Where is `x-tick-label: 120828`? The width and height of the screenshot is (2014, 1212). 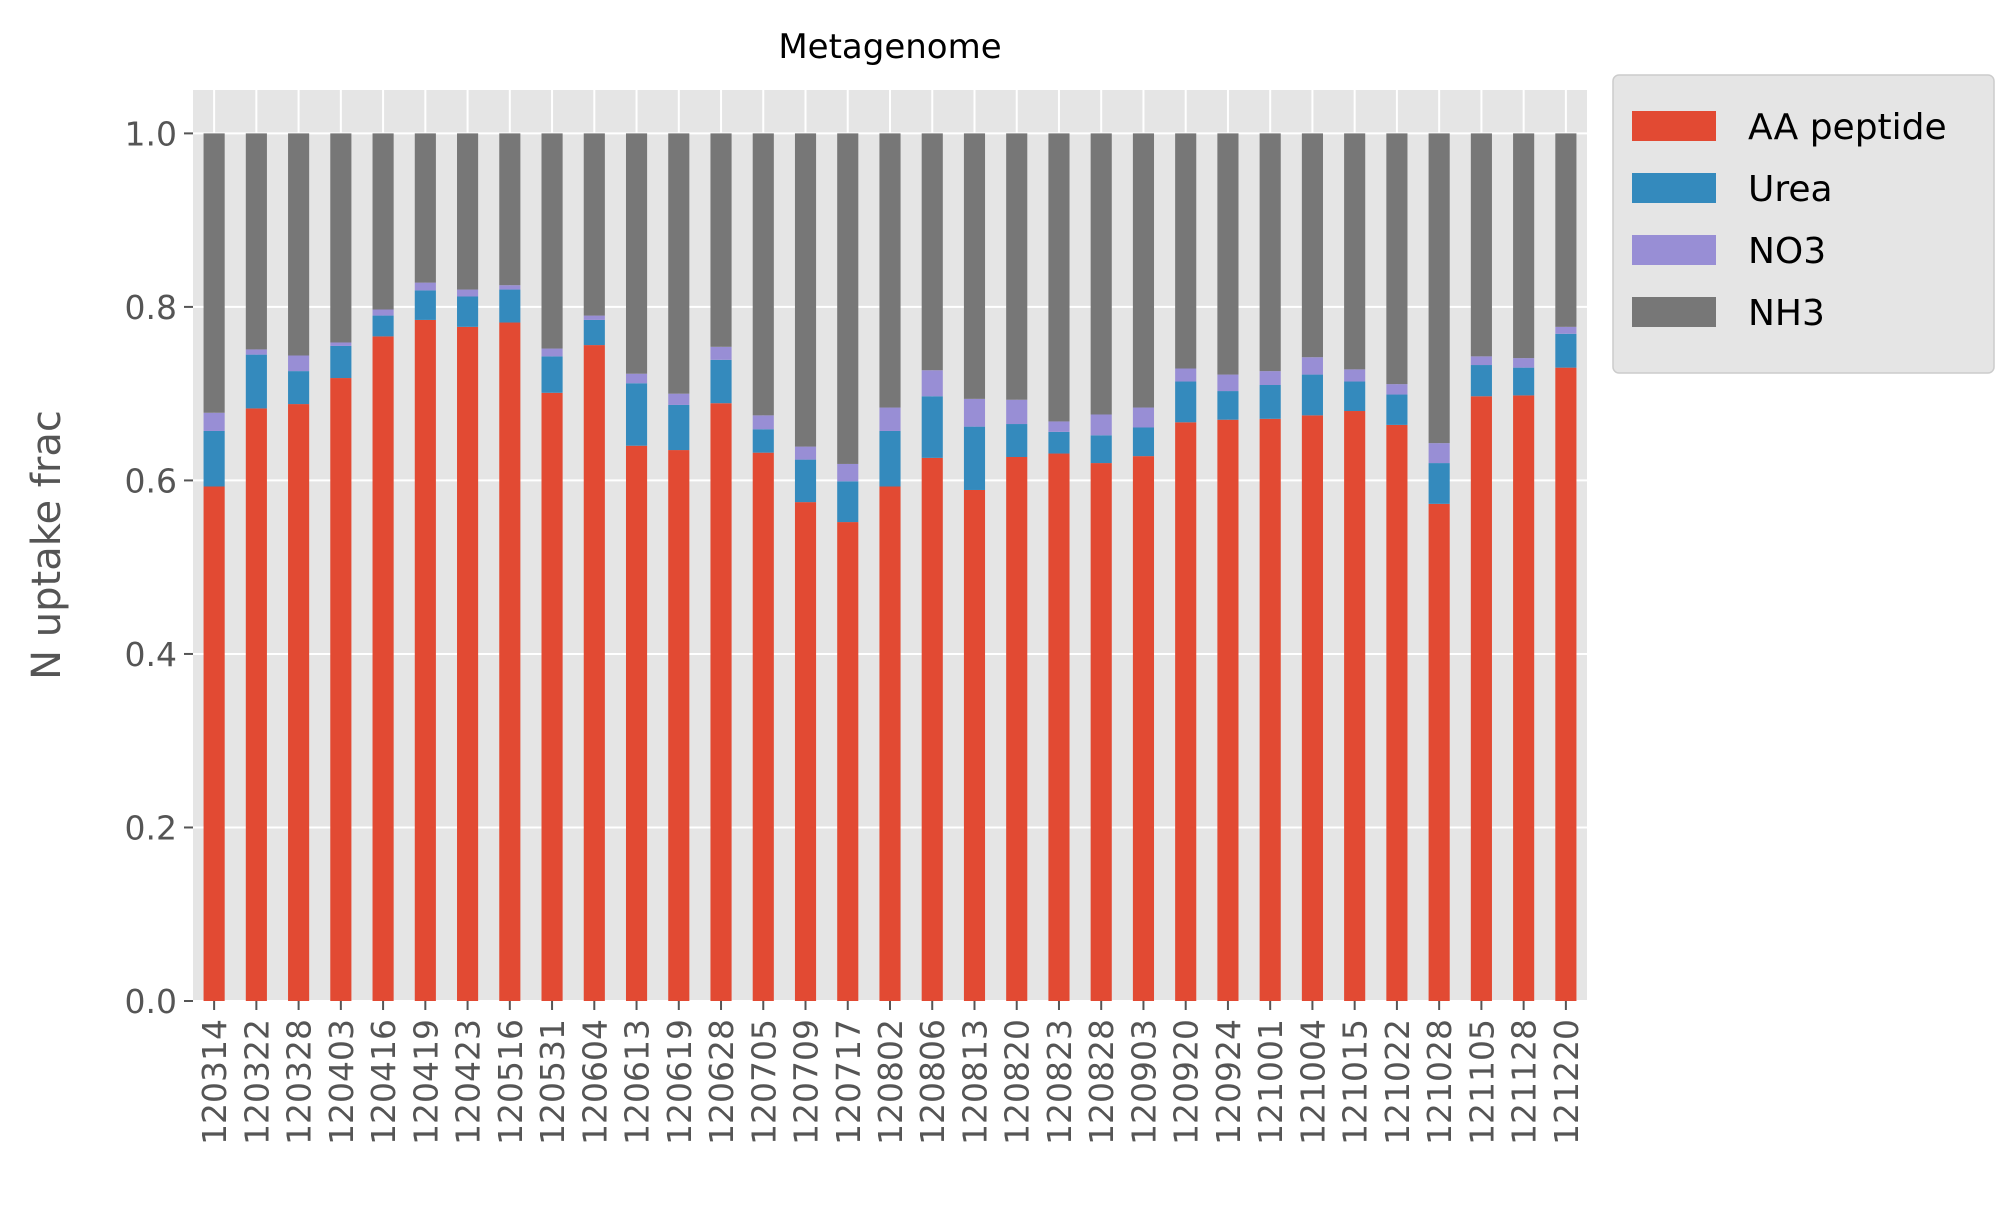
x-tick-label: 120828 is located at coordinates (1101, 1082).